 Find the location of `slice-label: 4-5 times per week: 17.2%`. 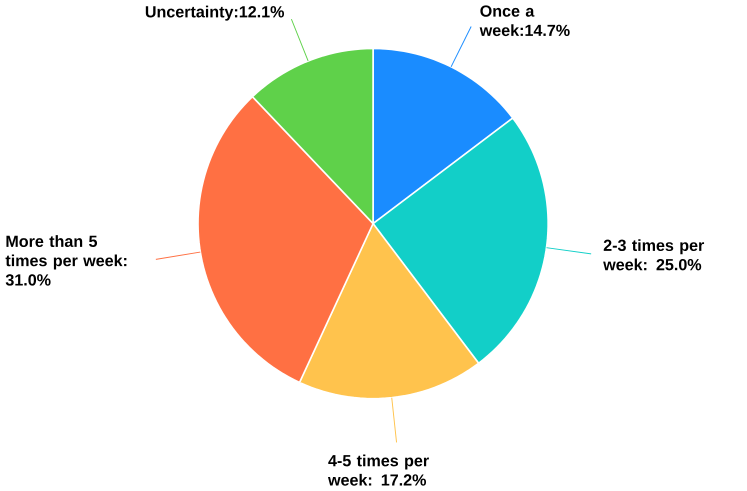

slice-label: 4-5 times per week: 17.2% is located at coordinates (378, 470).